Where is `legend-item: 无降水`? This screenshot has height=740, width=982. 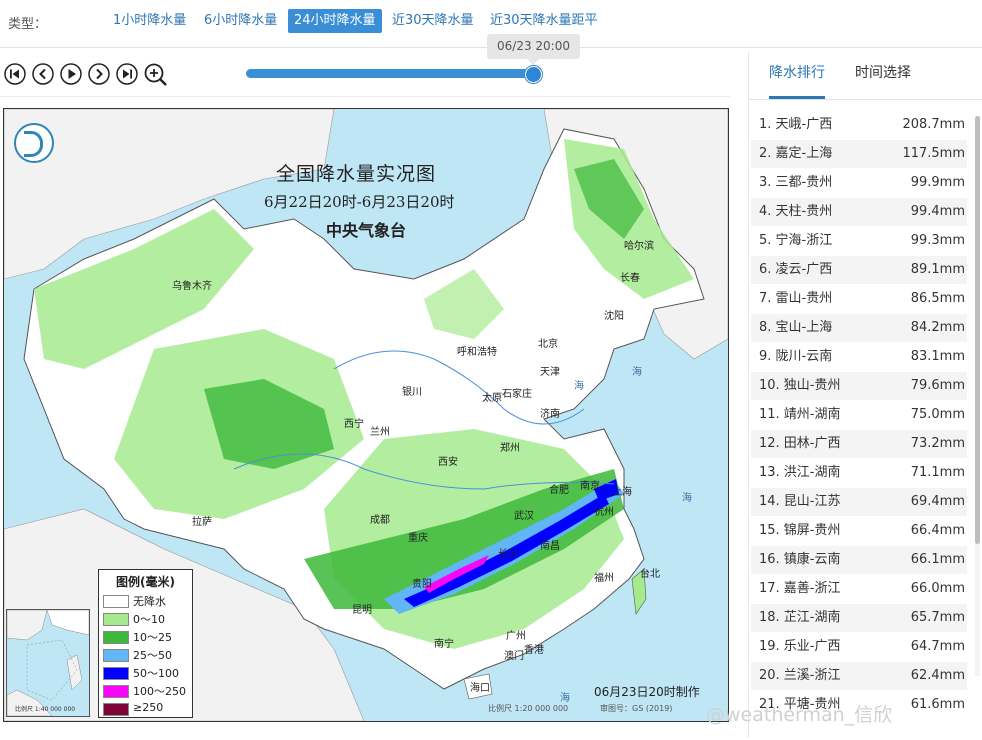 legend-item: 无降水 is located at coordinates (147, 600).